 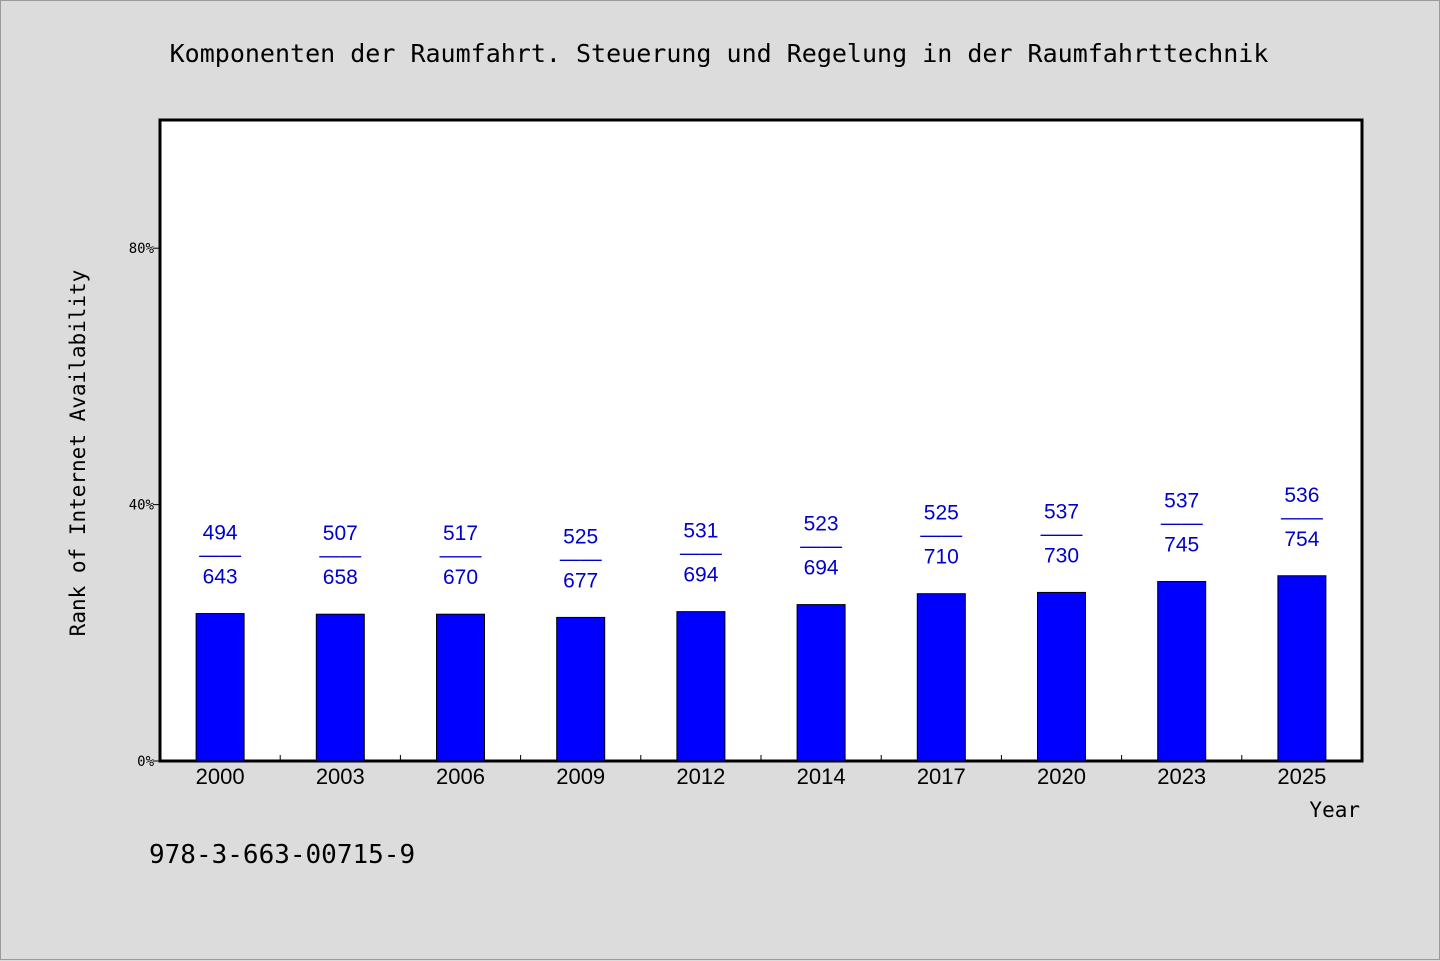 What do you see at coordinates (1301, 495) in the screenshot?
I see `data-label-top-2025: 536` at bounding box center [1301, 495].